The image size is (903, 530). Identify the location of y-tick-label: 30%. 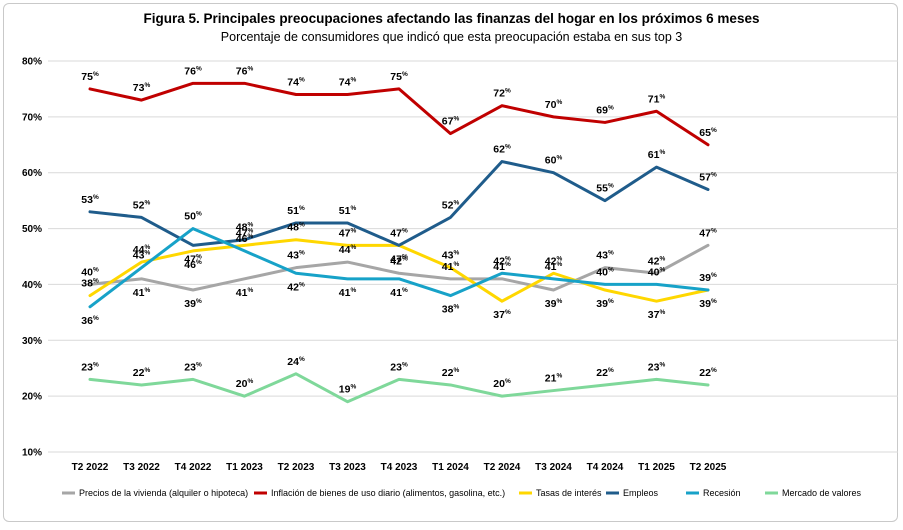
(32, 341).